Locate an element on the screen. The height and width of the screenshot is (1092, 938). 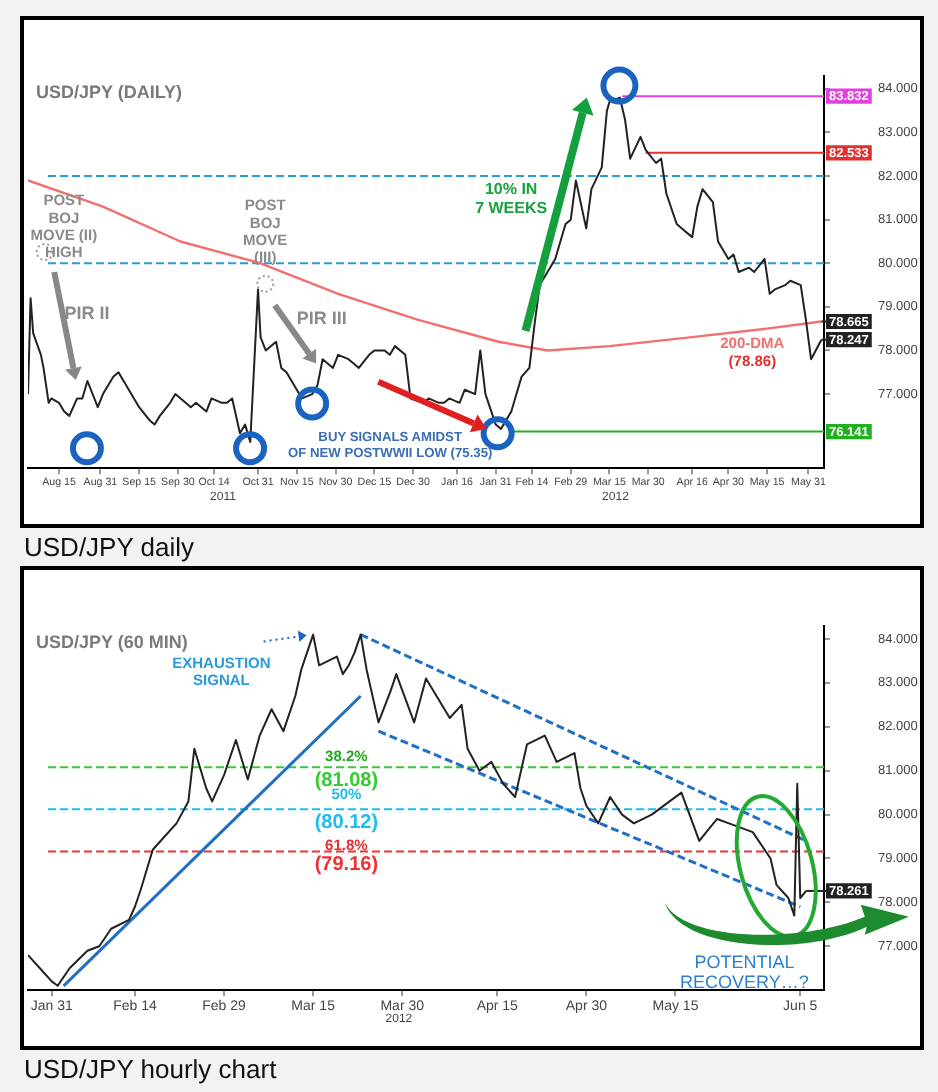
ref-line-label: (80.12) is located at coordinates (346, 822).